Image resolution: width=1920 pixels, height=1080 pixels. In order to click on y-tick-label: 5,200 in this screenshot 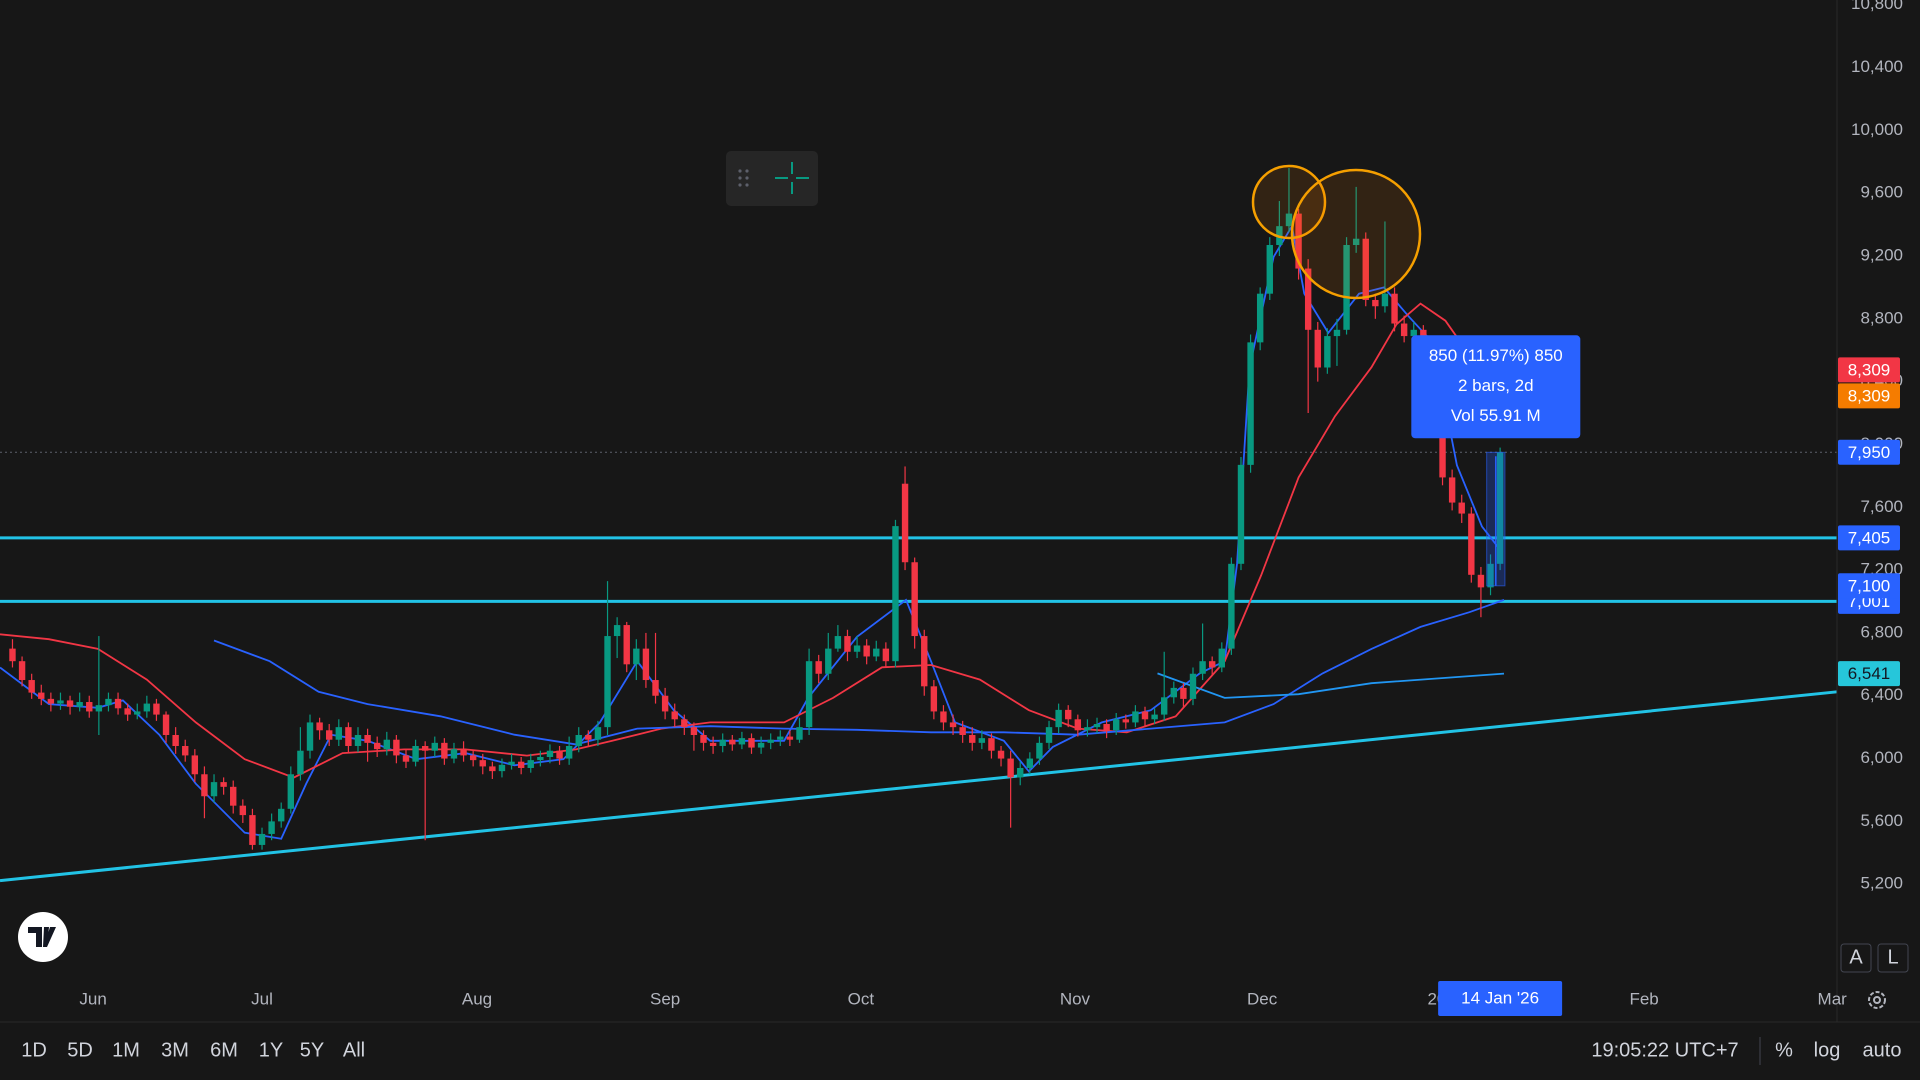, I will do `click(1881, 883)`.